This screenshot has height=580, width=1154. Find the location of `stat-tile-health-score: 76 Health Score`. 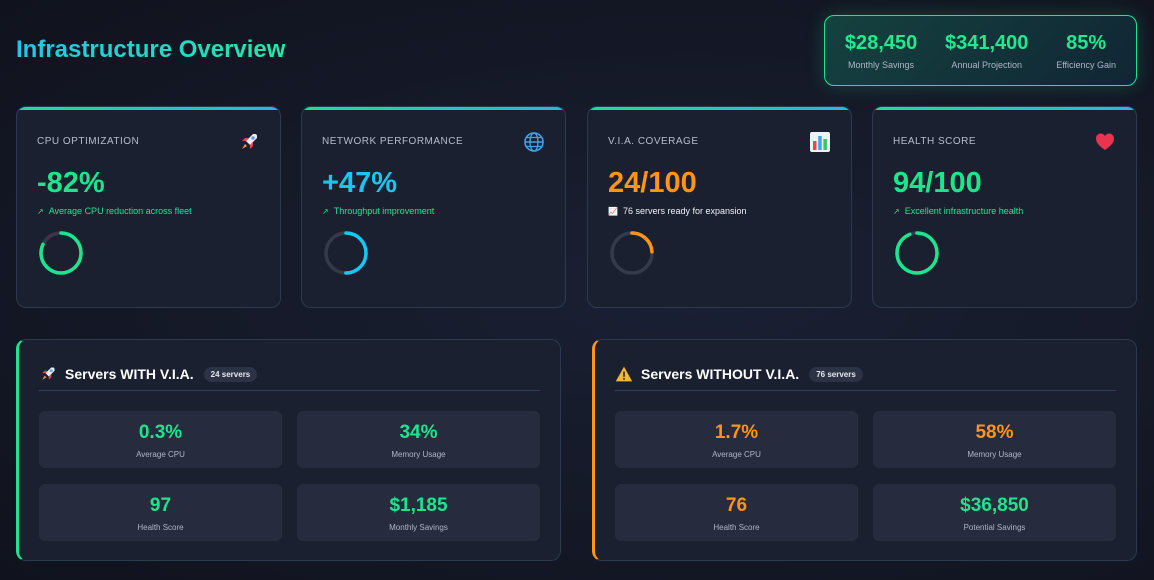

stat-tile-health-score: 76 Health Score is located at coordinates (736, 512).